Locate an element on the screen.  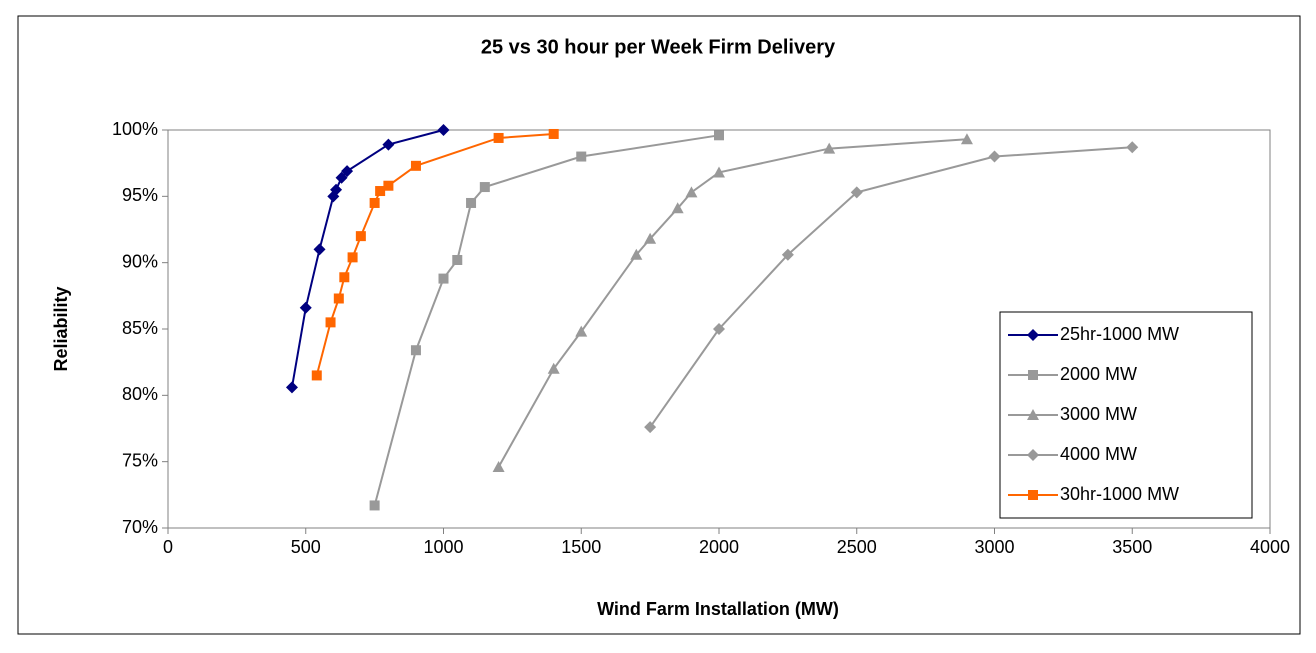
legend-label: 4000 MW is located at coordinates (1098, 454).